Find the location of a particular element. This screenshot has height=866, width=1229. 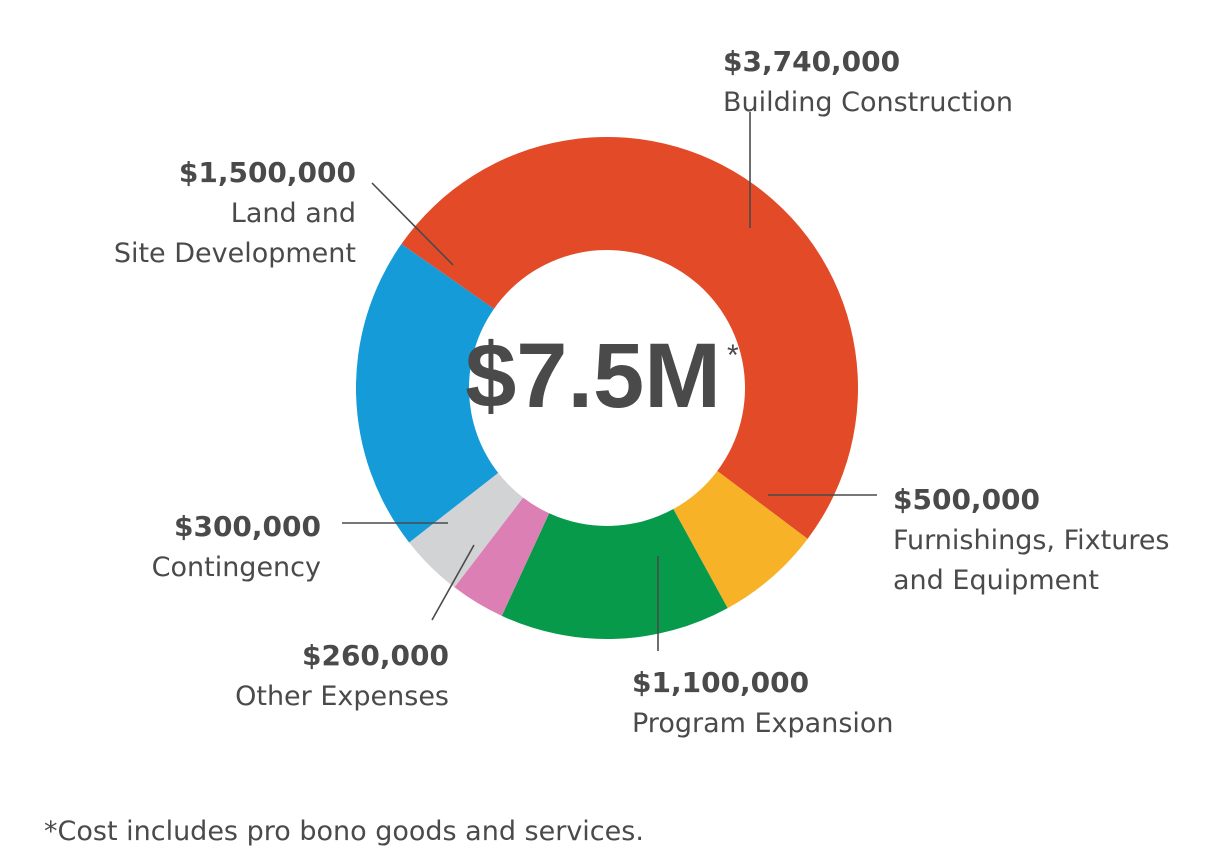

slice-amount-label-2: $1,100,000 is located at coordinates (720, 682).